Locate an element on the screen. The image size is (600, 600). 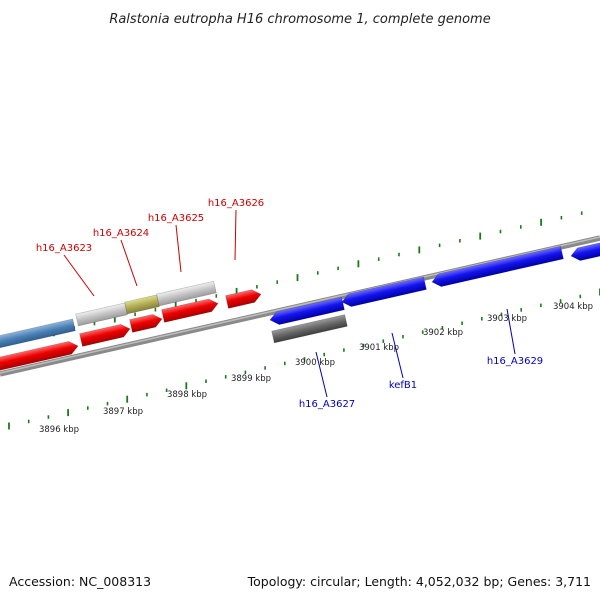
gene-label: h16_A3629 is located at coordinates (515, 361).